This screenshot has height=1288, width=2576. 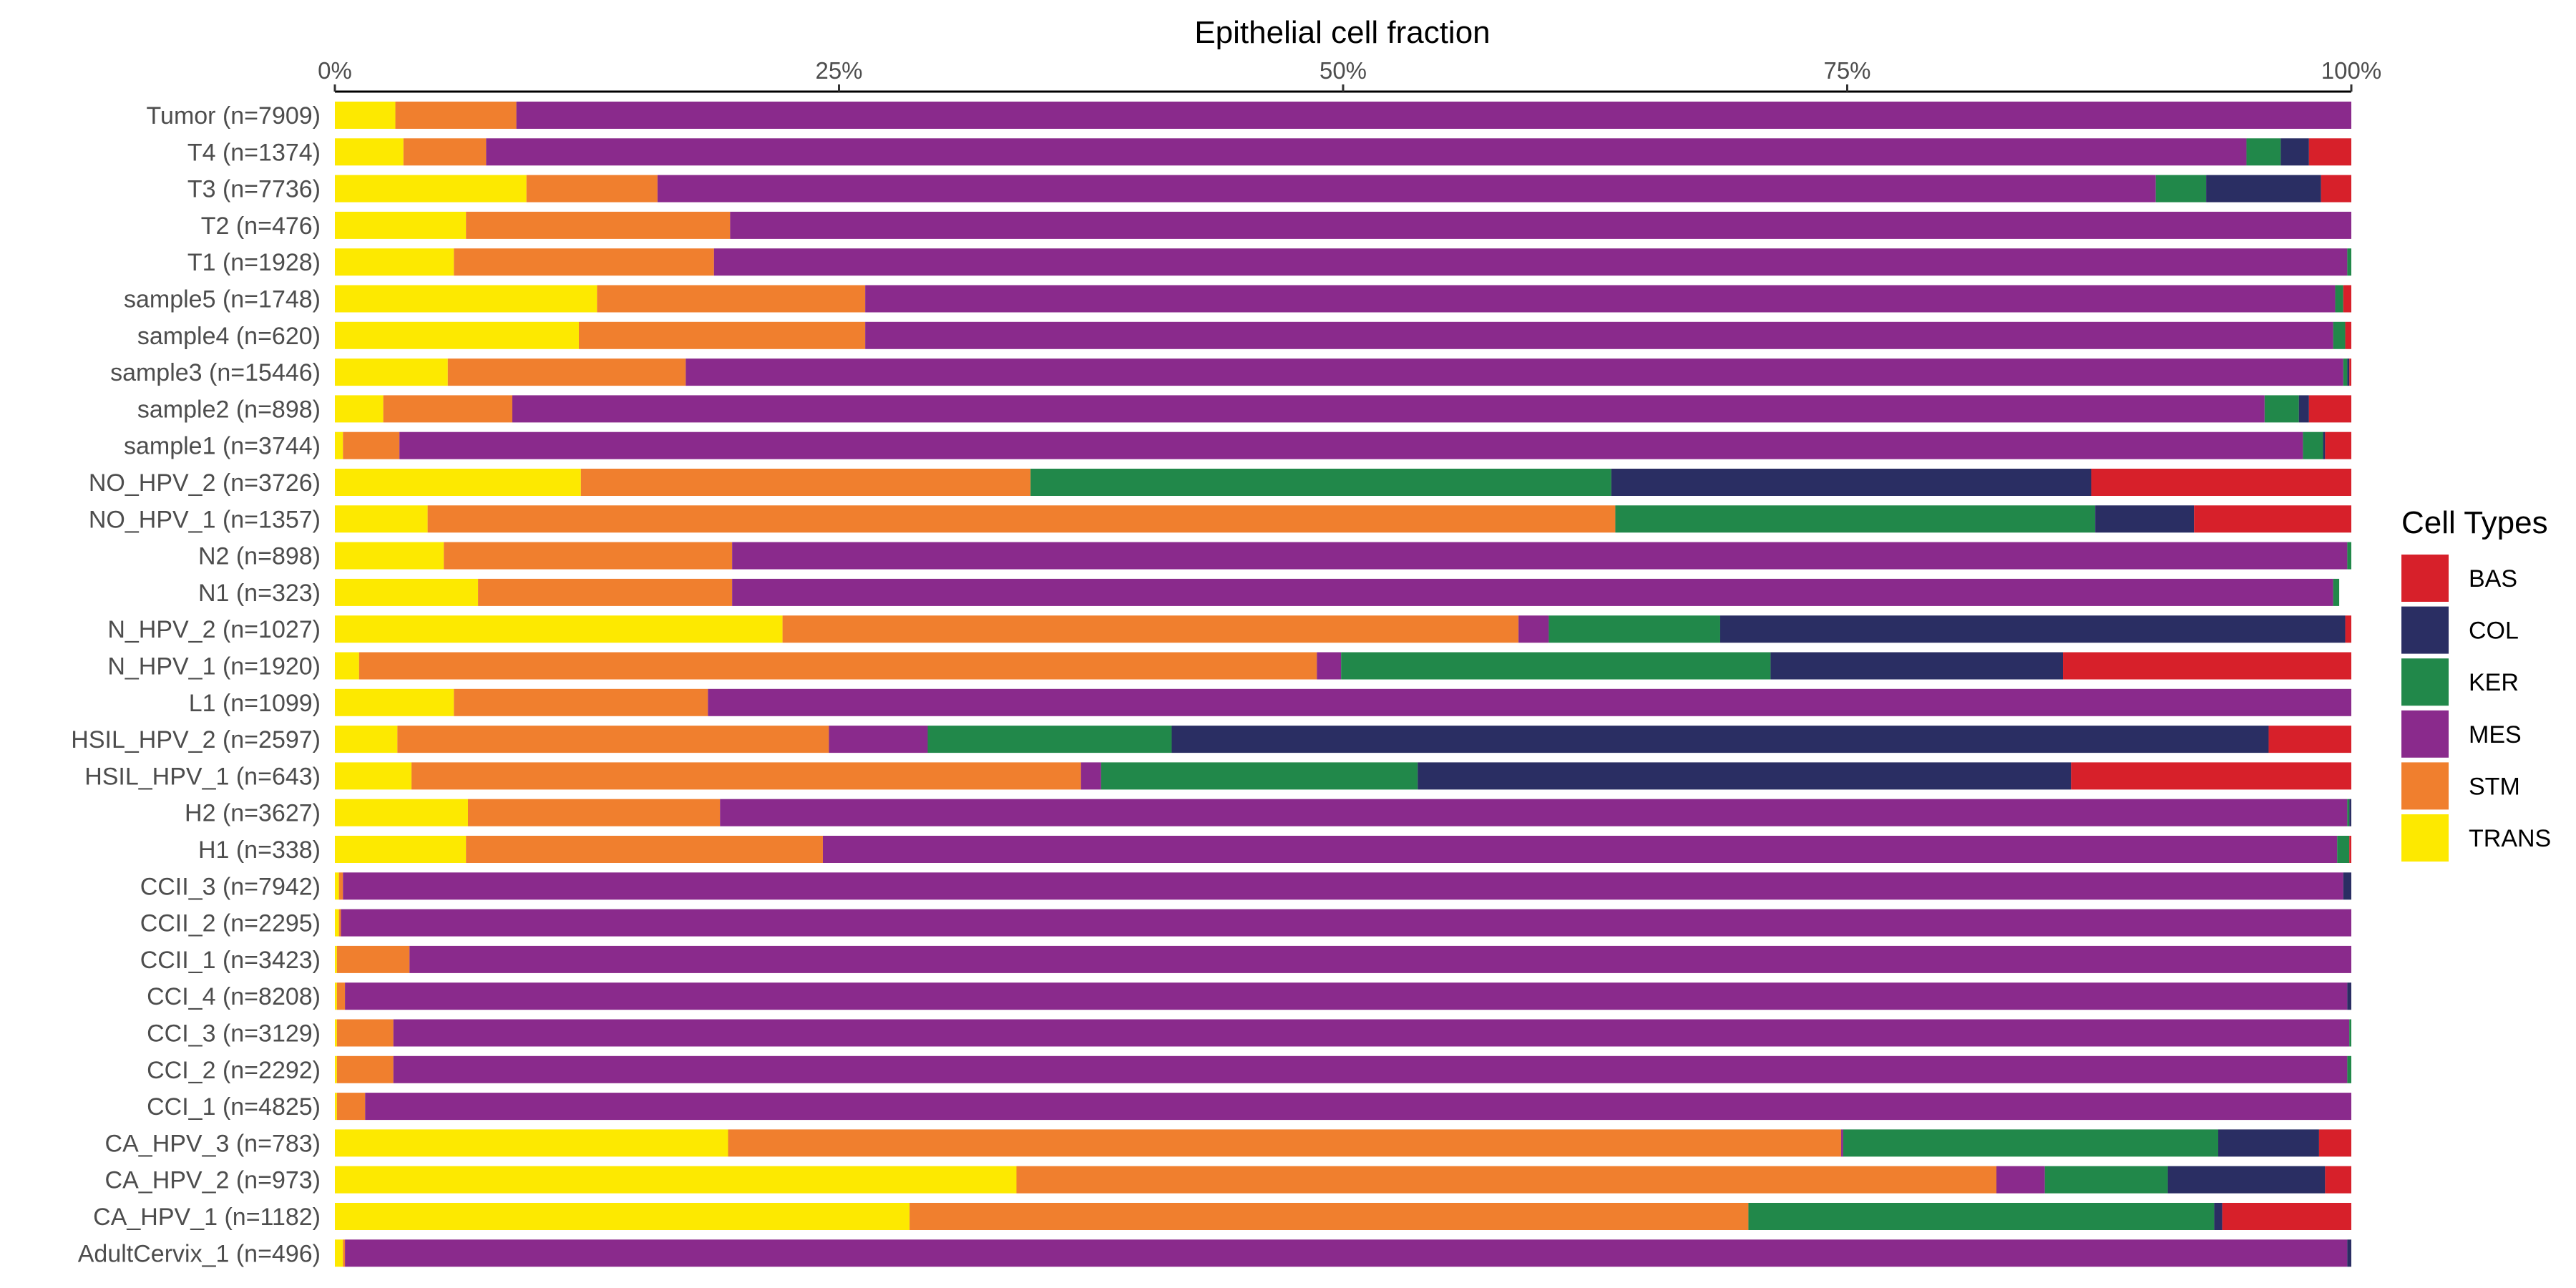 I want to click on bar-segment-stm: CA_HPV_1 (n=1182) STM: 41.6%, so click(x=1329, y=1216).